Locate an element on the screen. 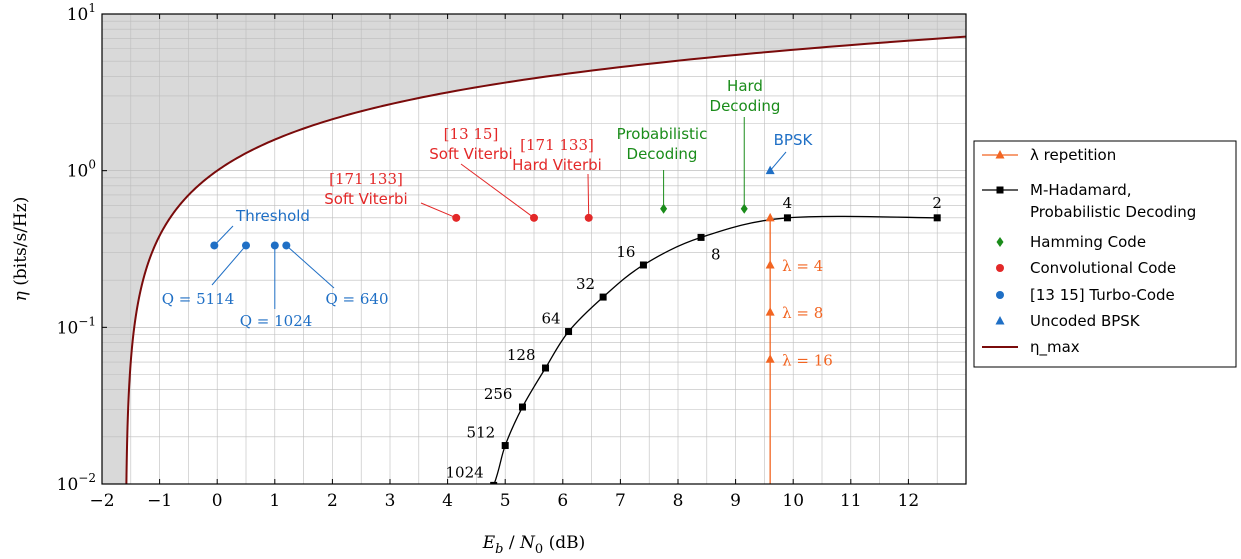 The height and width of the screenshot is (559, 1241). x-tick-label: 3 is located at coordinates (390, 501).